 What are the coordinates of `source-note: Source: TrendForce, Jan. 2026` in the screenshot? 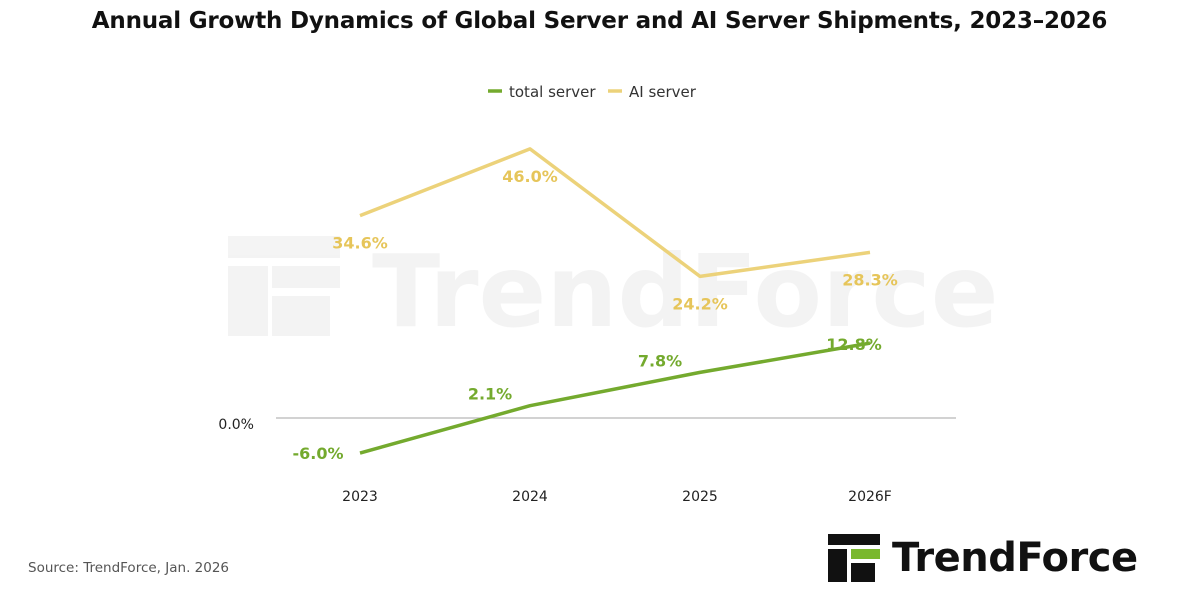 It's located at (129, 568).